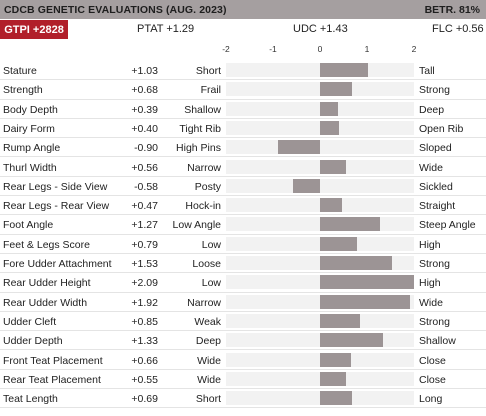 This screenshot has width=486, height=416. I want to click on ptat-value: PTAT +1.29, so click(166, 29).